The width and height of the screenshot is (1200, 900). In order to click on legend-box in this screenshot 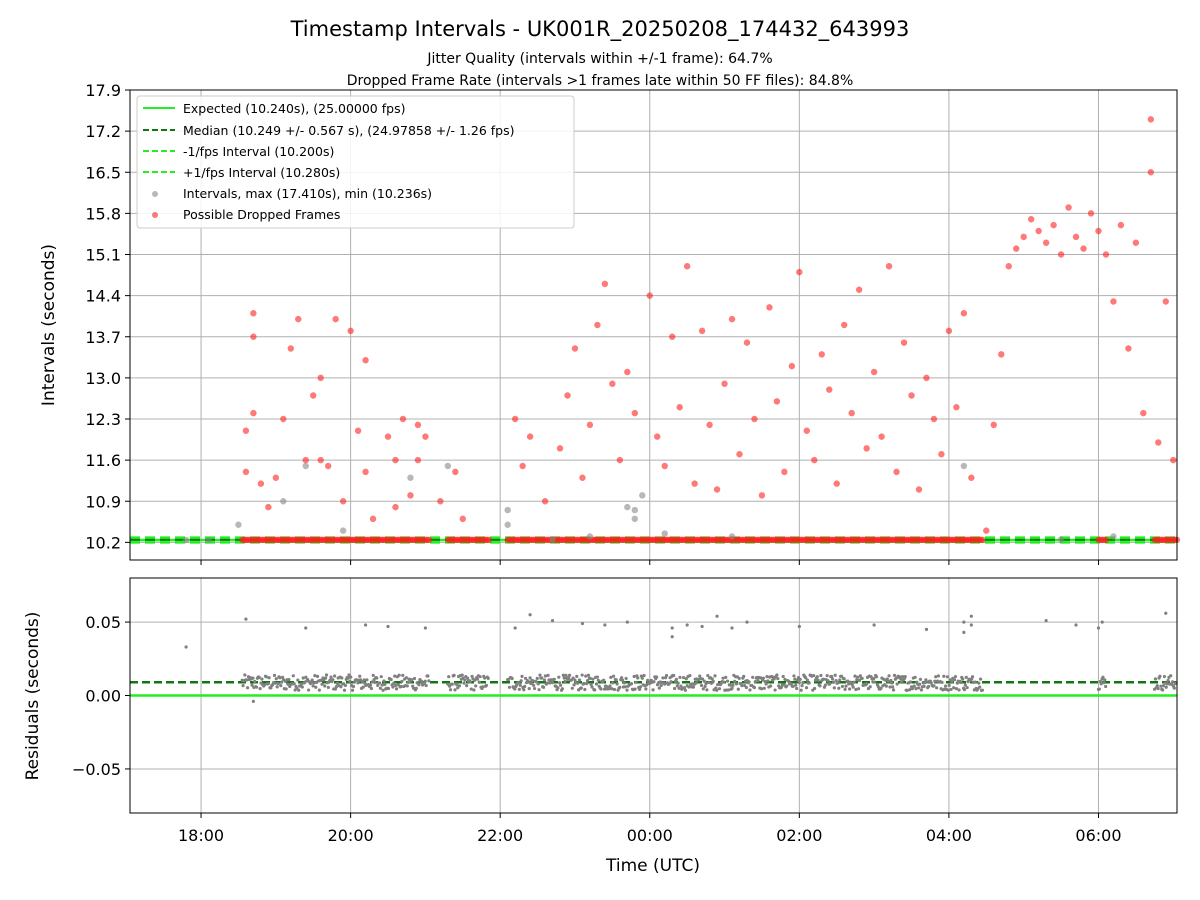, I will do `click(355, 162)`.